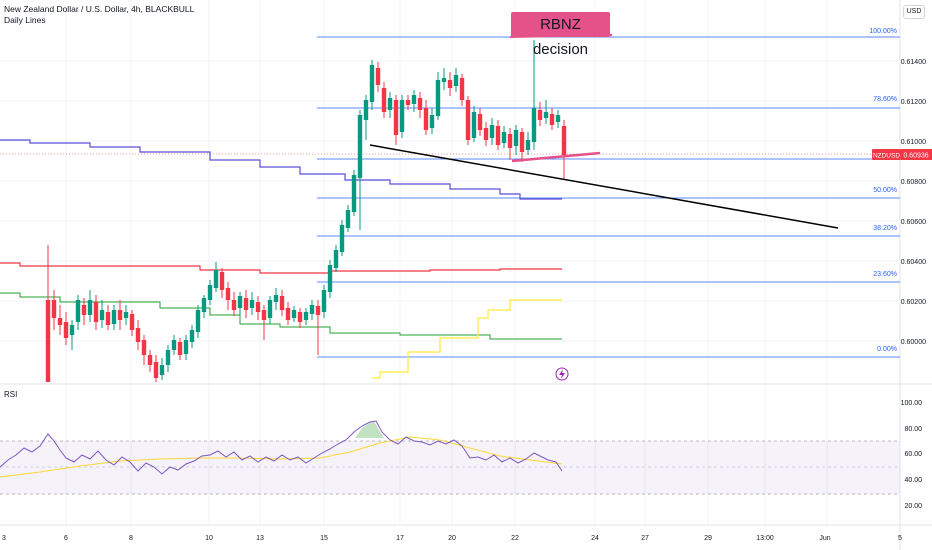 This screenshot has height=550, width=932. What do you see at coordinates (281, 457) in the screenshot?
I see `rsi-ma-line` at bounding box center [281, 457].